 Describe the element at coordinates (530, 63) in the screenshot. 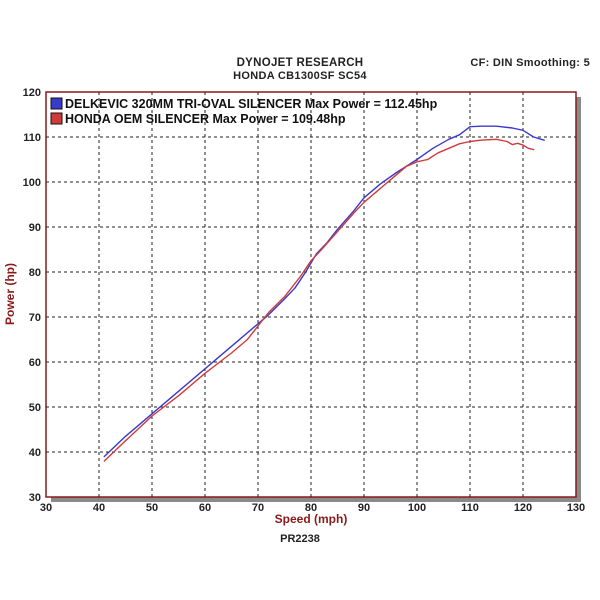

I see `dyno-settings: CF: DIN Smoothing: 5` at that location.